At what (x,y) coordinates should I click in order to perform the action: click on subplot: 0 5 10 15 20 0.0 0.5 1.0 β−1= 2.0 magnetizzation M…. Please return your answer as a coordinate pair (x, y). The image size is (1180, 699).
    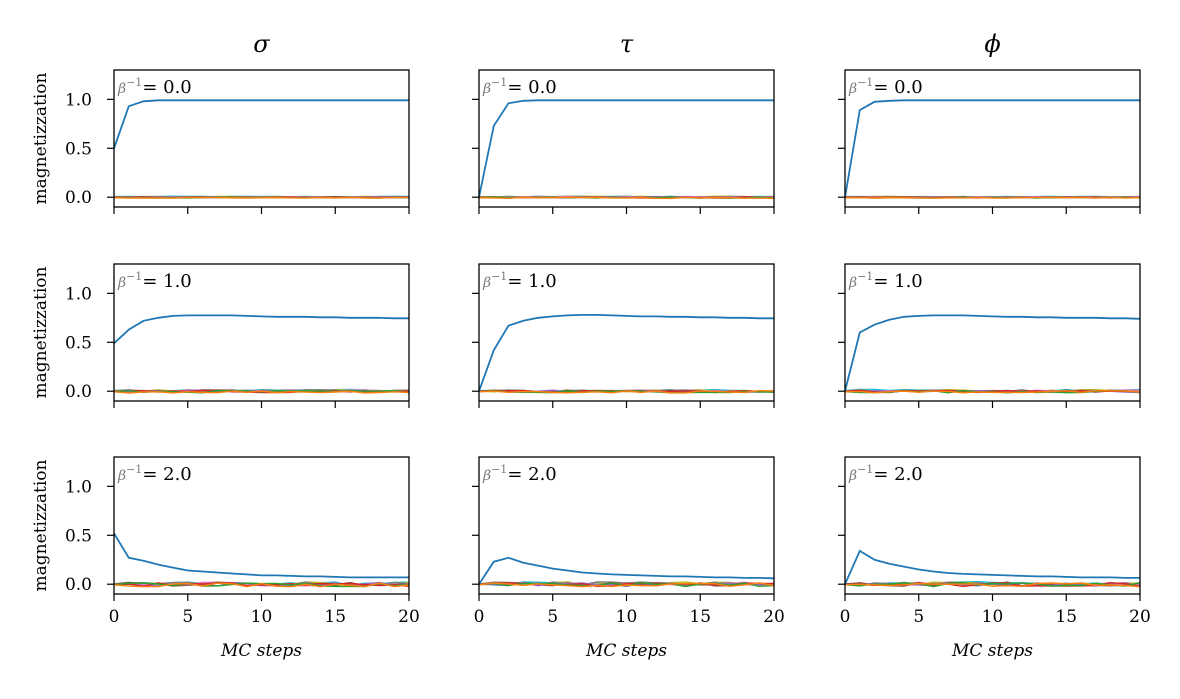
    Looking at the image, I should click on (225, 558).